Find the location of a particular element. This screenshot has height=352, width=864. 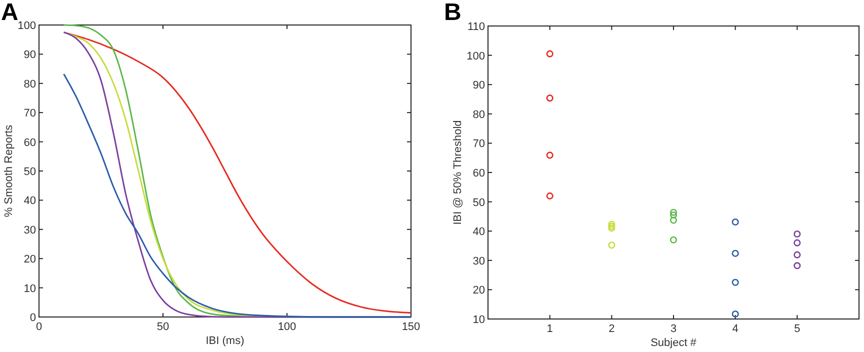

chart-title: A is located at coordinates (9, 13).